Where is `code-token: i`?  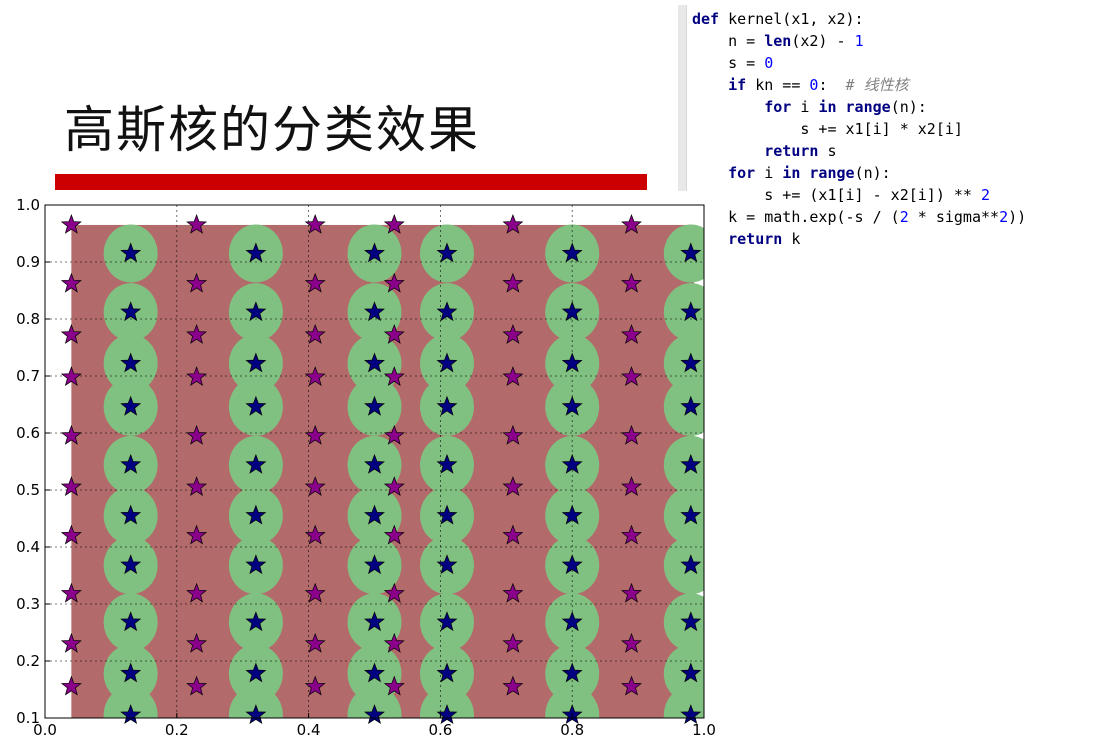
code-token: i is located at coordinates (769, 173).